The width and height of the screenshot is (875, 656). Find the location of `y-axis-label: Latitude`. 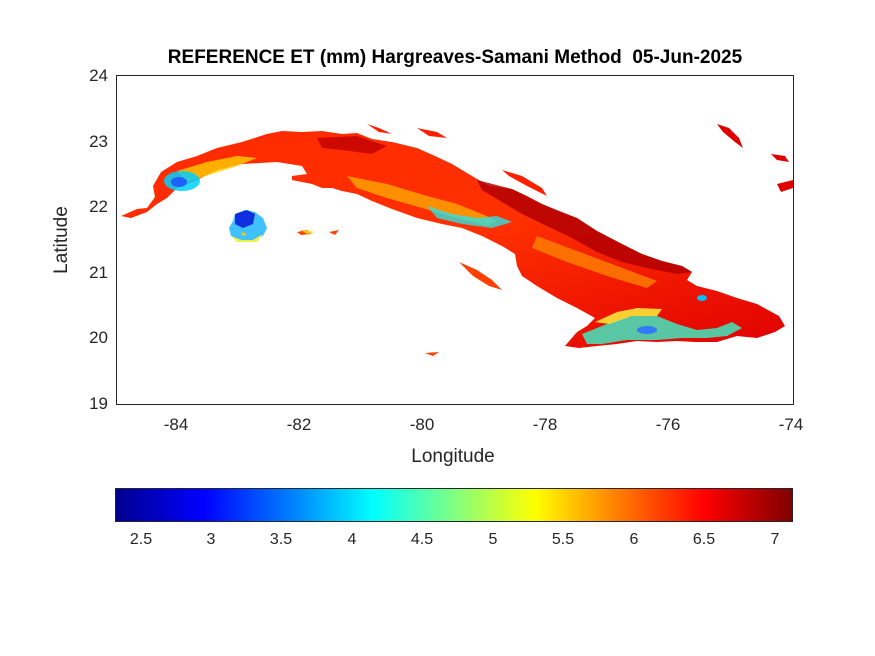

y-axis-label: Latitude is located at coordinates (62, 240).